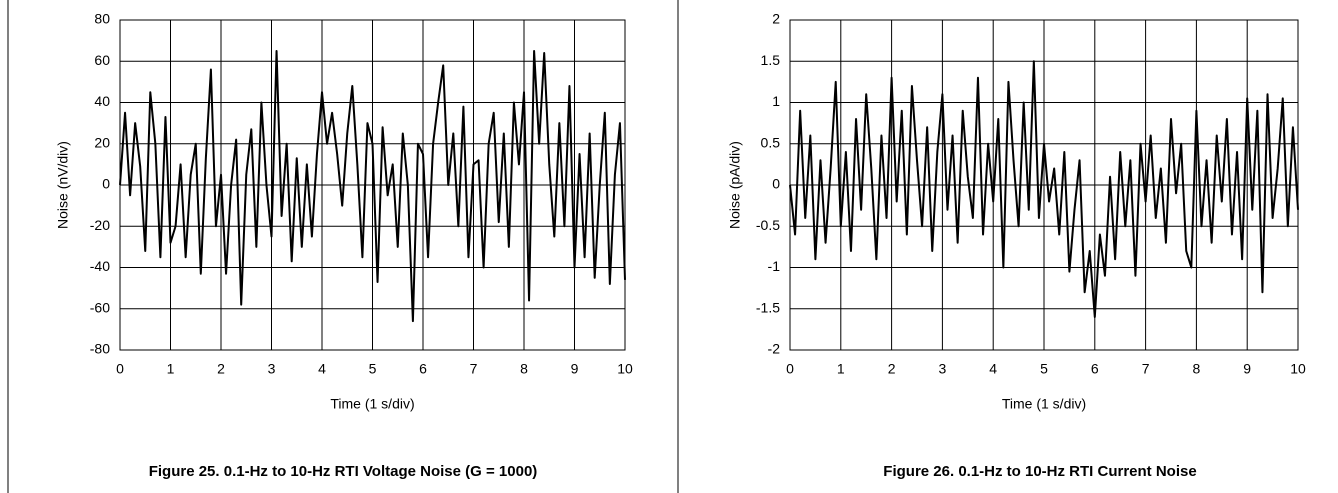 Image resolution: width=1338 pixels, height=493 pixels. Describe the element at coordinates (102, 60) in the screenshot. I see `y-tick-label: 60` at that location.